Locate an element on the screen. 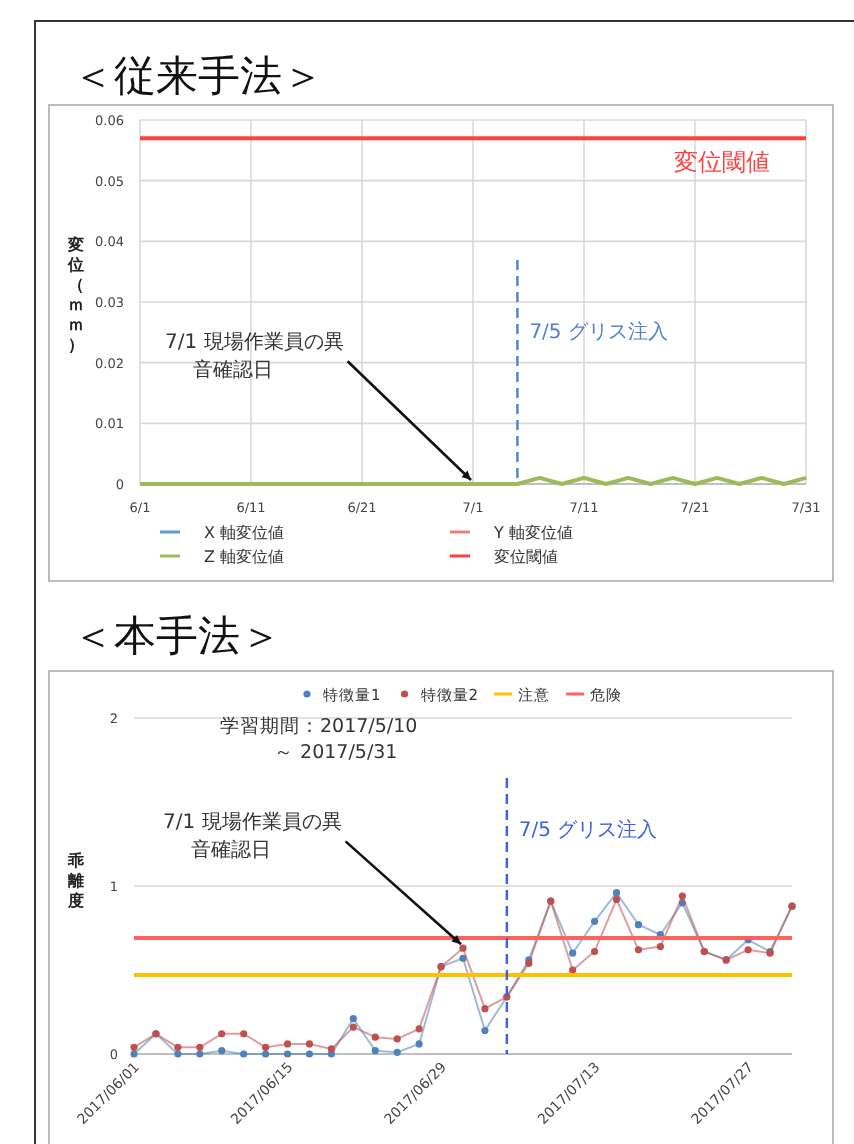 The image size is (854, 1144). legend-label: Z 軸変位値 is located at coordinates (244, 557).